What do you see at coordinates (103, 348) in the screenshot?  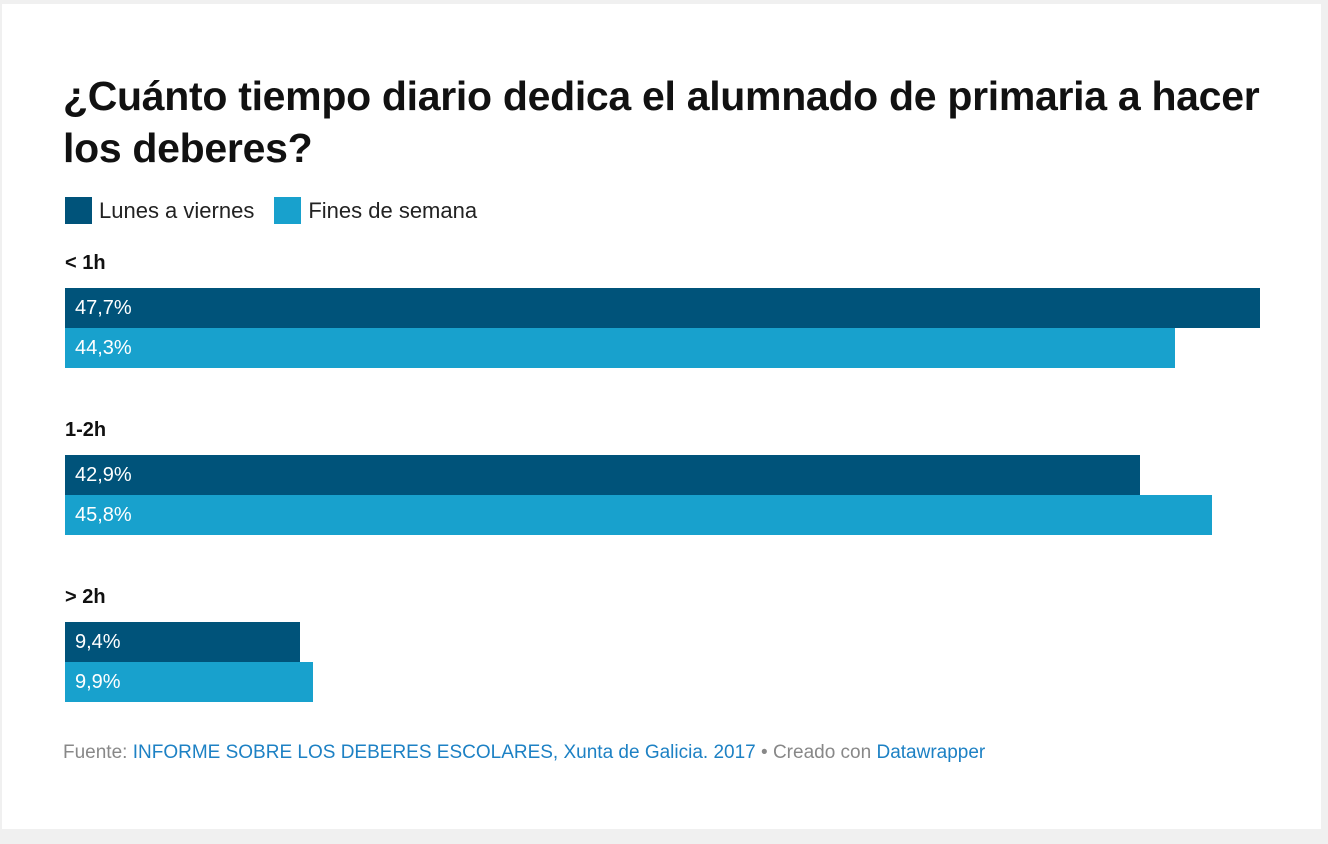 I see `bar-value-label: 44,3%` at bounding box center [103, 348].